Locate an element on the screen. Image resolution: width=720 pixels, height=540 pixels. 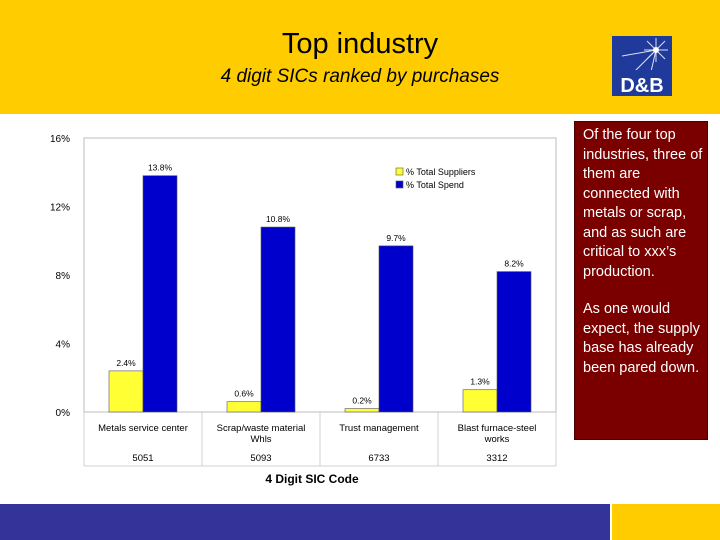
dnb-logo: D&B is located at coordinates (642, 66).